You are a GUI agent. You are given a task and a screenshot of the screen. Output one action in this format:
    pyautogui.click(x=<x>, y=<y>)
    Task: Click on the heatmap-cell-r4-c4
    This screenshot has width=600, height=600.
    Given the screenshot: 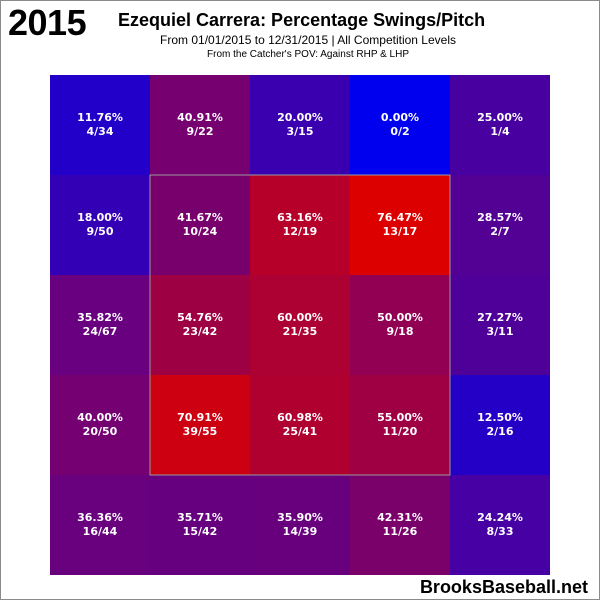 What is the action you would take?
    pyautogui.click(x=500, y=525)
    